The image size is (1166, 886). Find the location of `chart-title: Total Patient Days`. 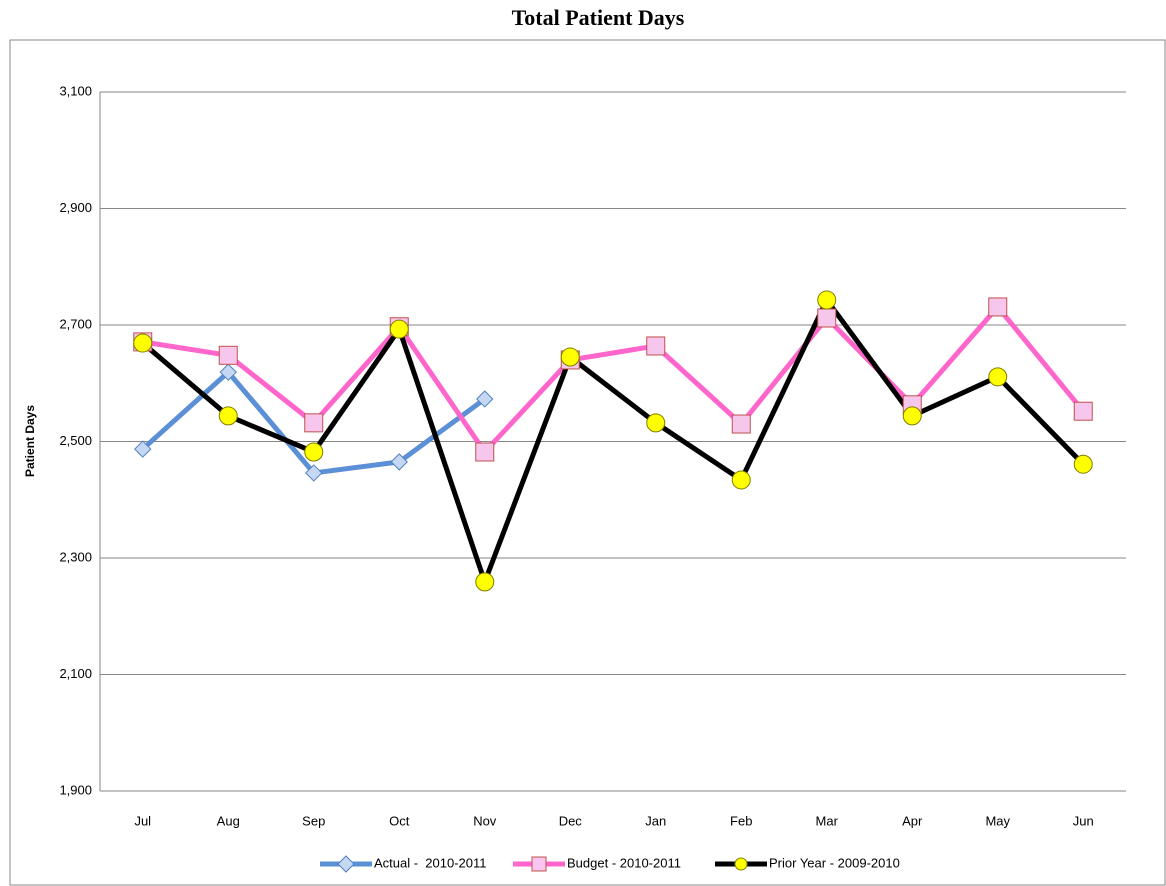

chart-title: Total Patient Days is located at coordinates (598, 17).